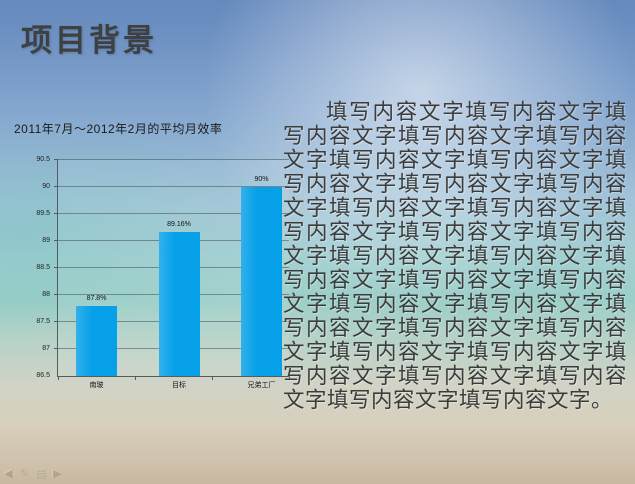  I want to click on x-axis-label: 目标, so click(179, 385).